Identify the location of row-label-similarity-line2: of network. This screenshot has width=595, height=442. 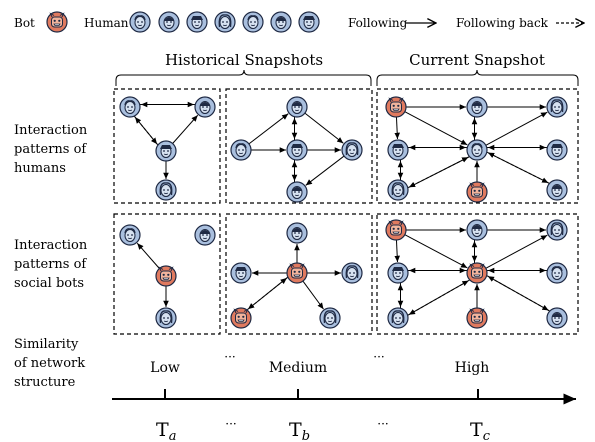
(49, 363).